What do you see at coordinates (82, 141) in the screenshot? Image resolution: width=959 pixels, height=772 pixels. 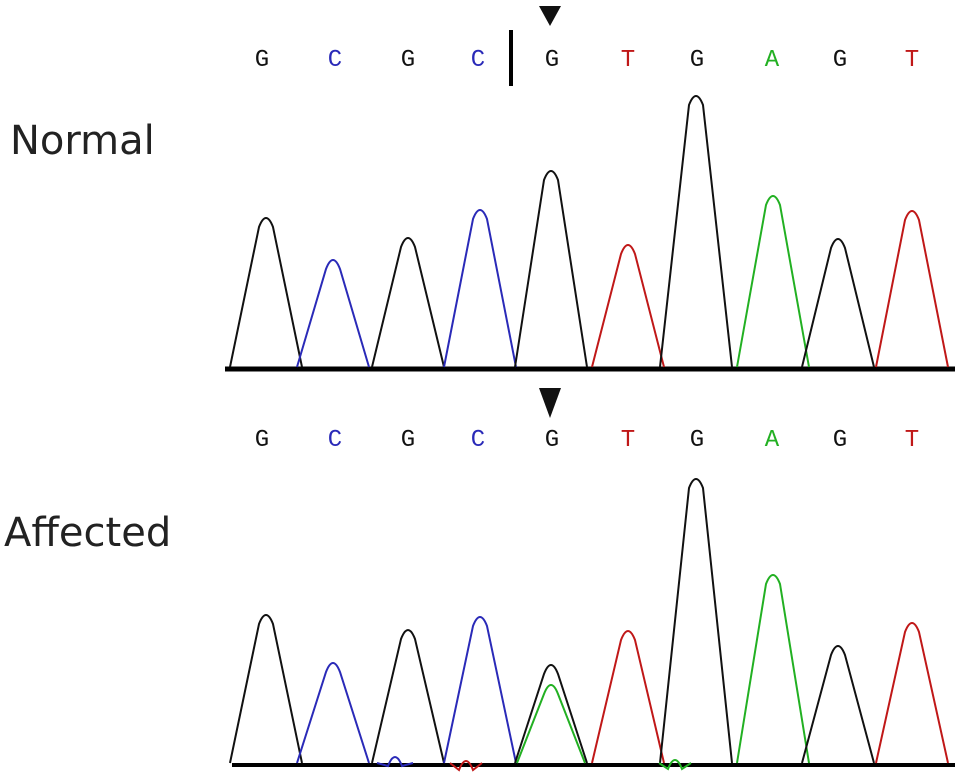 I see `panel-label: Normal` at bounding box center [82, 141].